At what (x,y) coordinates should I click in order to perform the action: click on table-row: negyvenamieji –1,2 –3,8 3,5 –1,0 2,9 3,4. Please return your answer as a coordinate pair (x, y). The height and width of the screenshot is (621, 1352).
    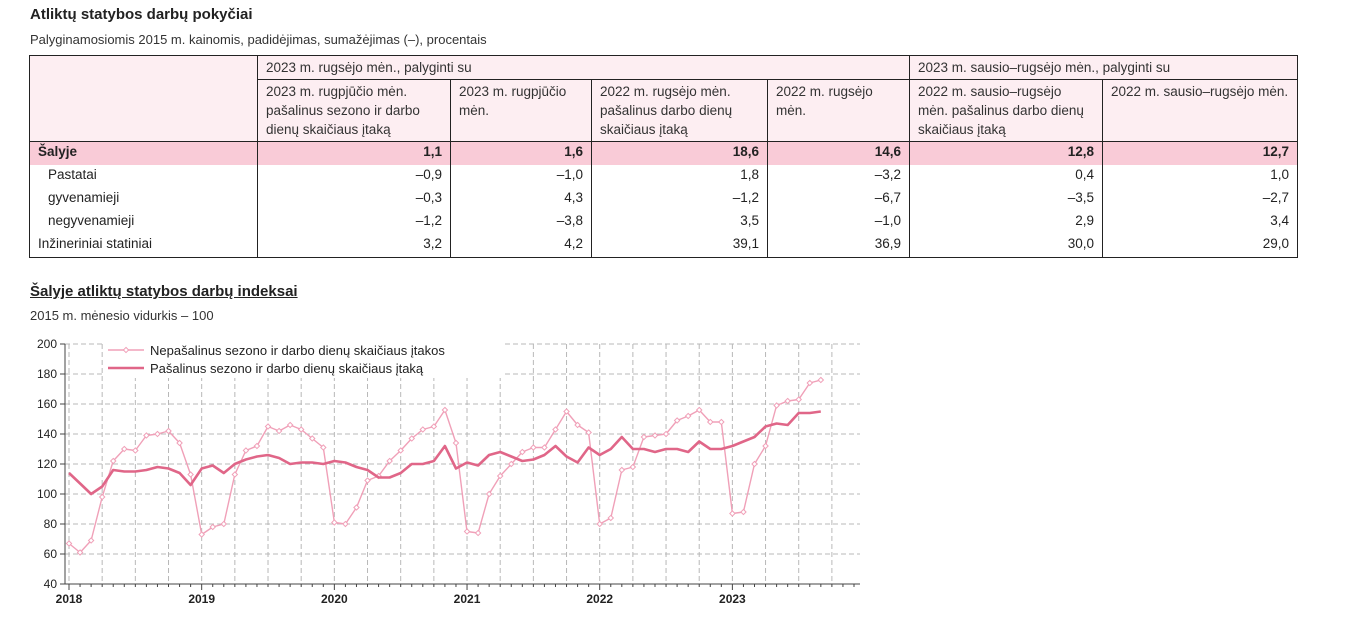
    Looking at the image, I should click on (663, 222).